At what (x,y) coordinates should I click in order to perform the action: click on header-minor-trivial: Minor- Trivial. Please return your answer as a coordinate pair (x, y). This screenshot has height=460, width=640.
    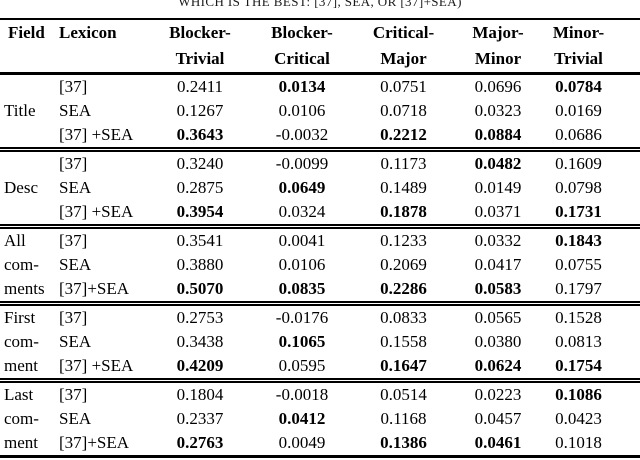
    Looking at the image, I should click on (591, 47).